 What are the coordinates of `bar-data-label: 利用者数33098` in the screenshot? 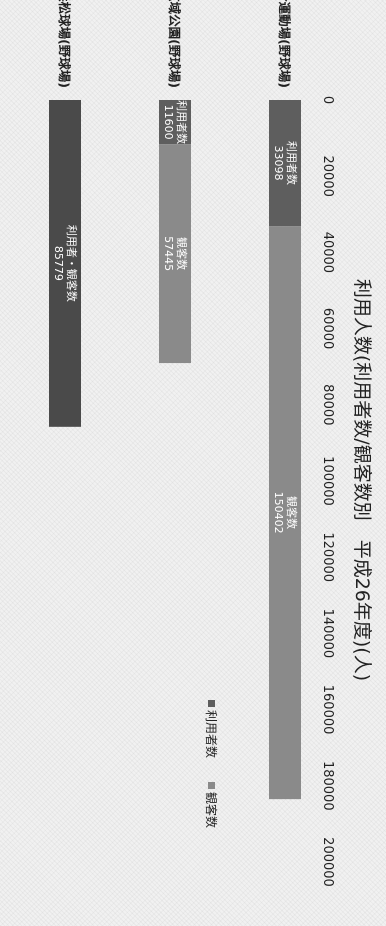 It's located at (285, 163).